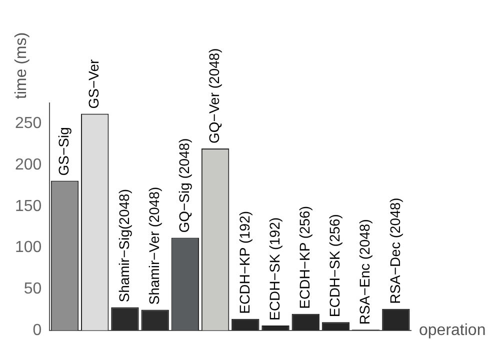 This screenshot has width=504, height=351. What do you see at coordinates (304, 257) in the screenshot?
I see `x-tick-label: ECDH−KP (256)` at bounding box center [304, 257].